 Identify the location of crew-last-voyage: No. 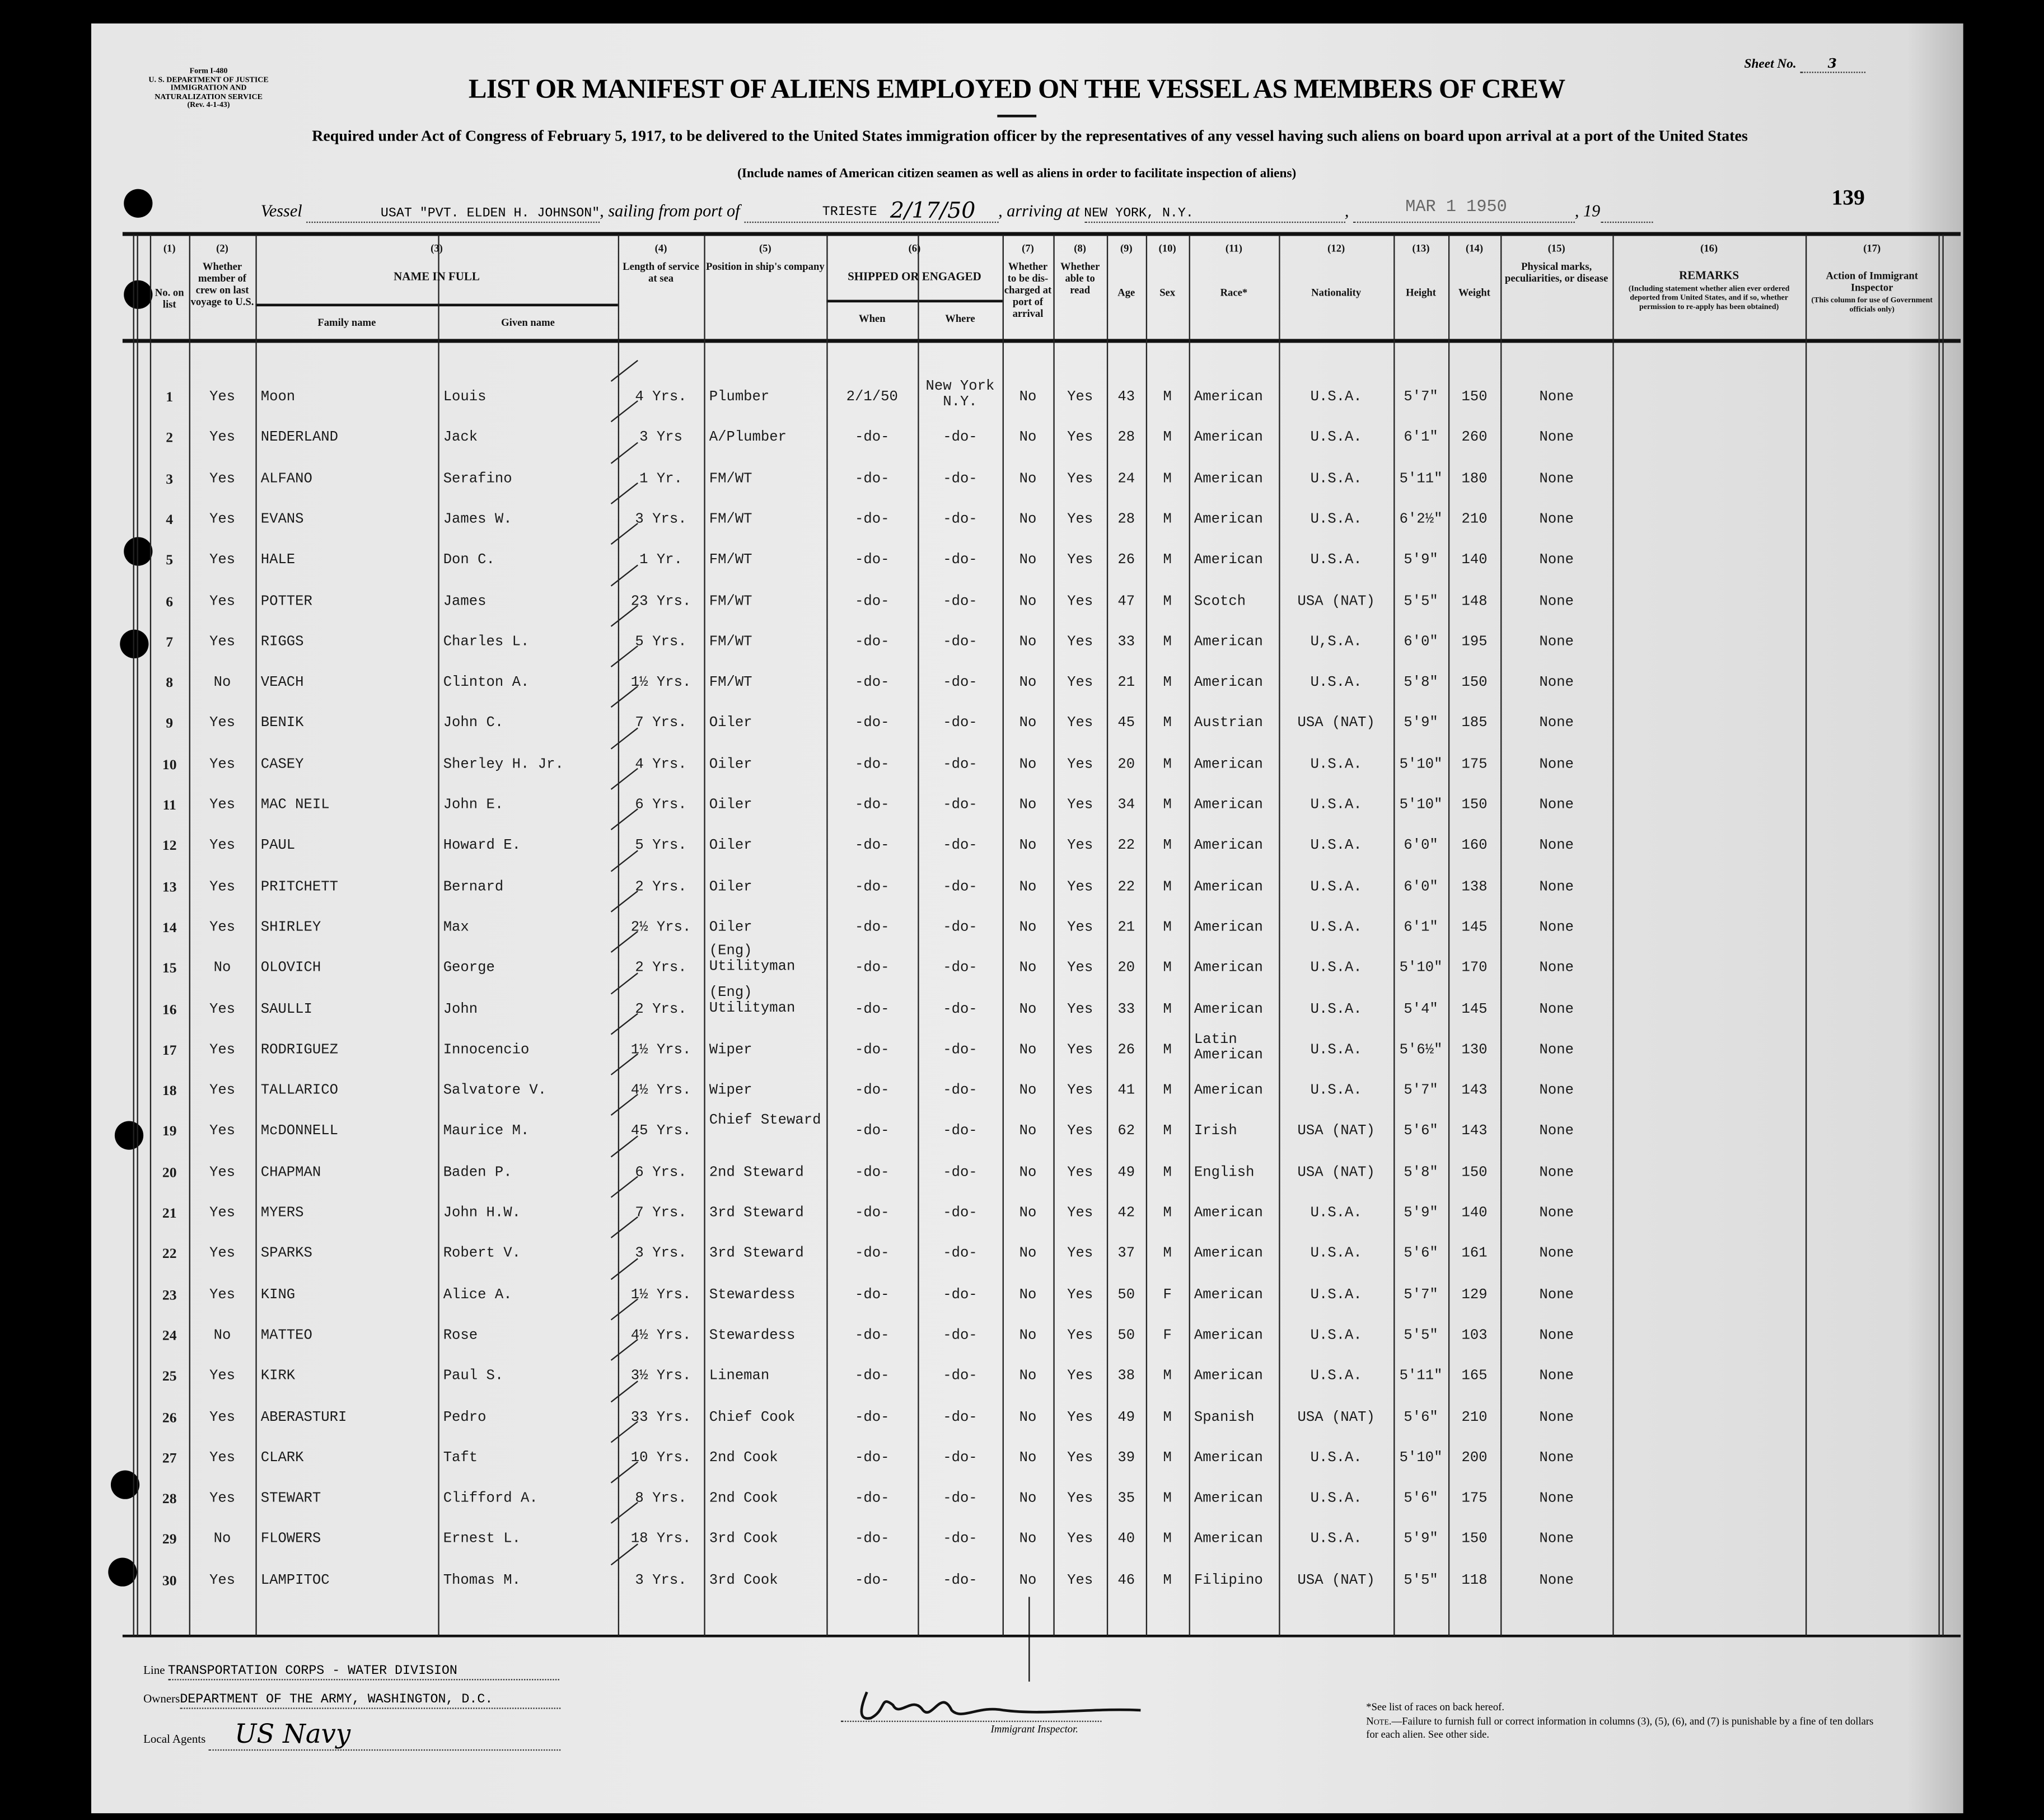
(222, 683).